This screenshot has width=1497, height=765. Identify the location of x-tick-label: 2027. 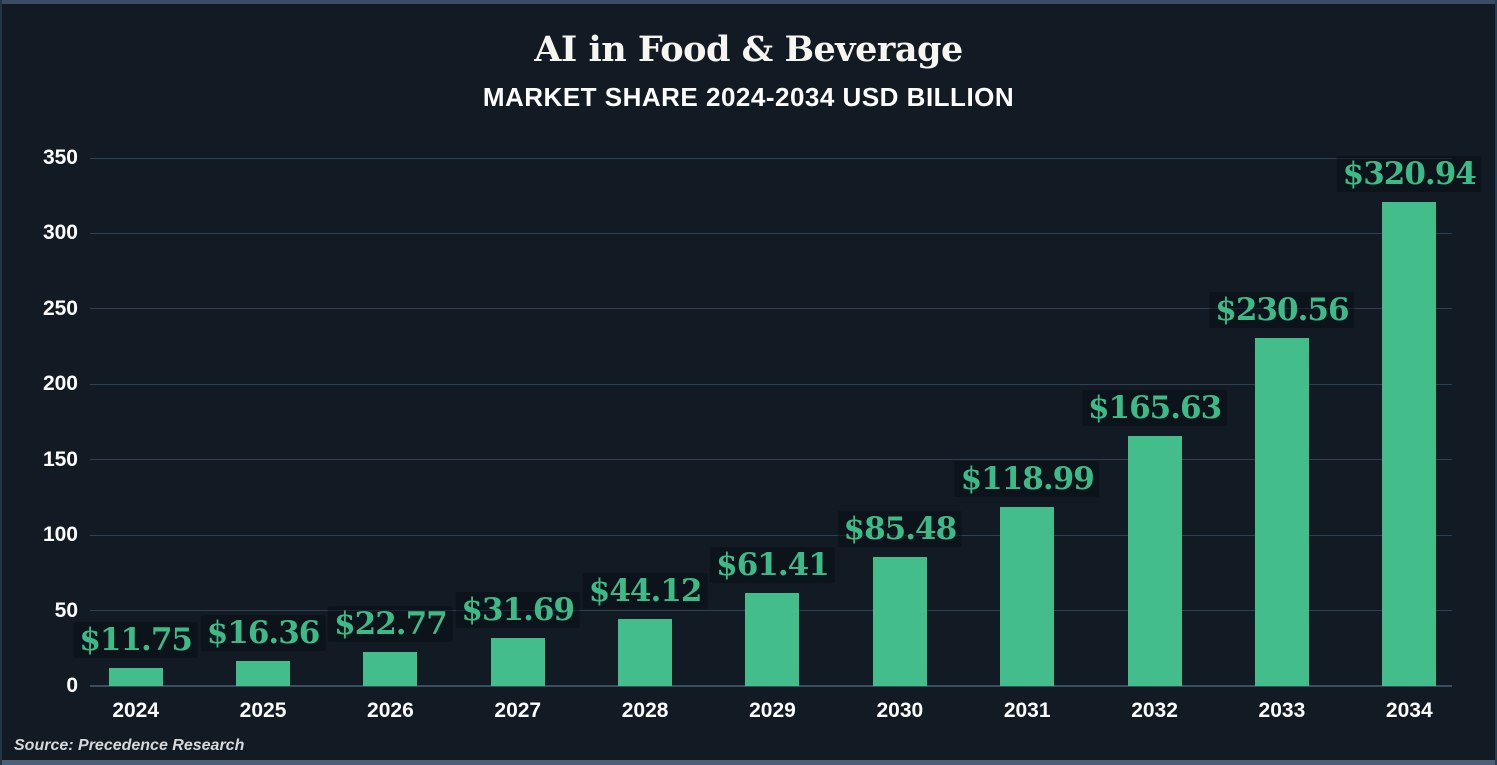
(518, 710).